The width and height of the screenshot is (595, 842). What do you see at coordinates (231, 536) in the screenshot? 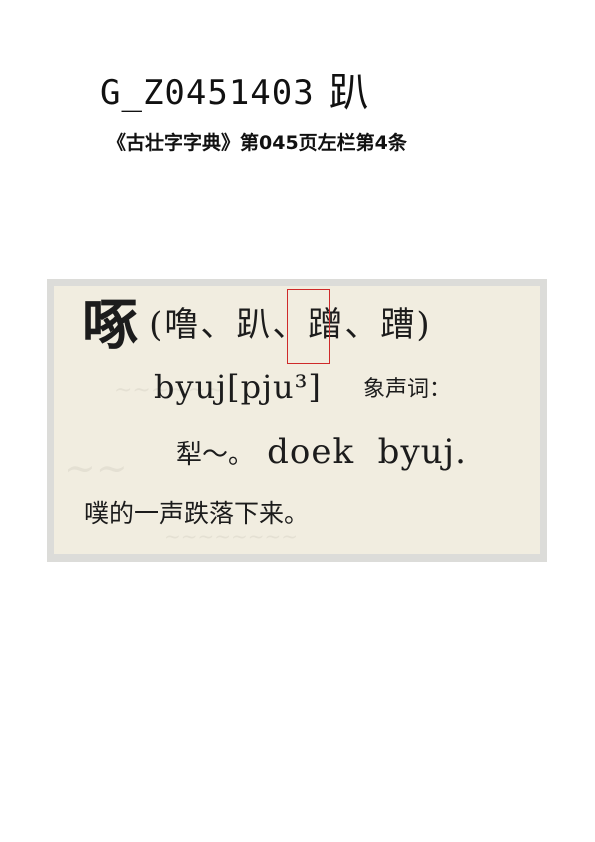
I see `bleed-through-texture: ~~~~~~~~` at bounding box center [231, 536].